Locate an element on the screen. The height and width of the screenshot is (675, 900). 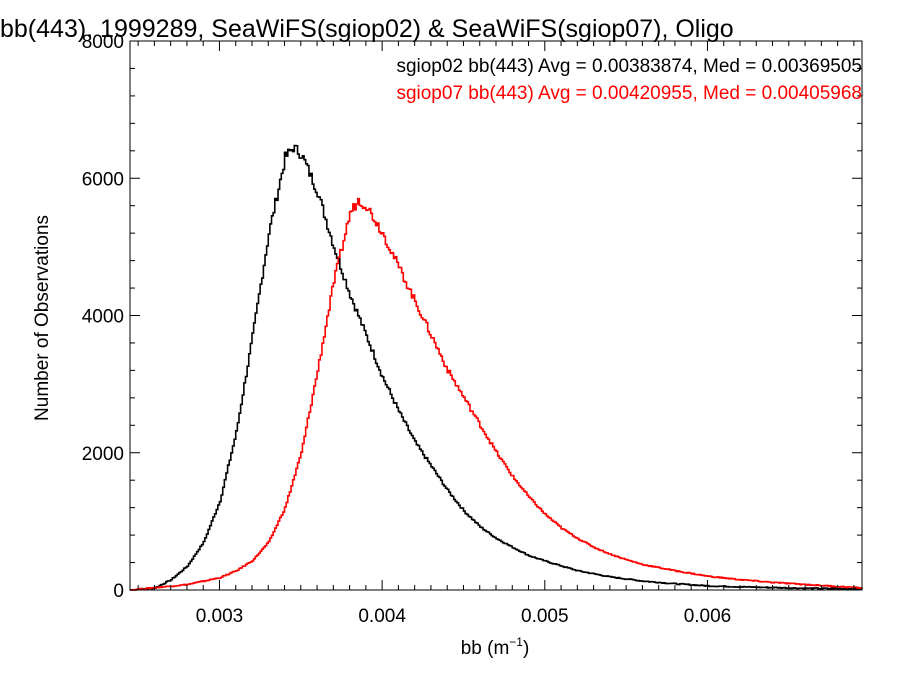
y-tick-label: 4000 is located at coordinates (103, 317).